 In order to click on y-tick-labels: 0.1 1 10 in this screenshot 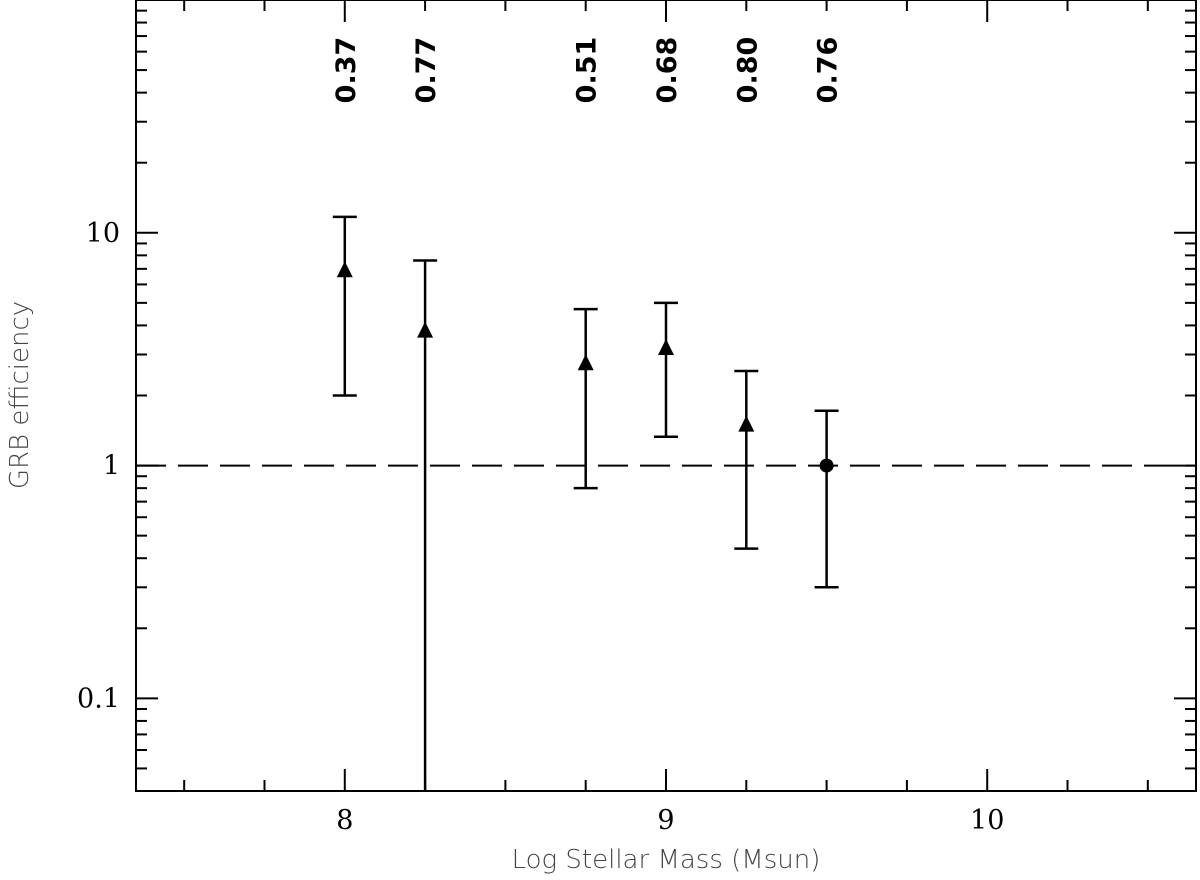, I will do `click(98, 466)`.